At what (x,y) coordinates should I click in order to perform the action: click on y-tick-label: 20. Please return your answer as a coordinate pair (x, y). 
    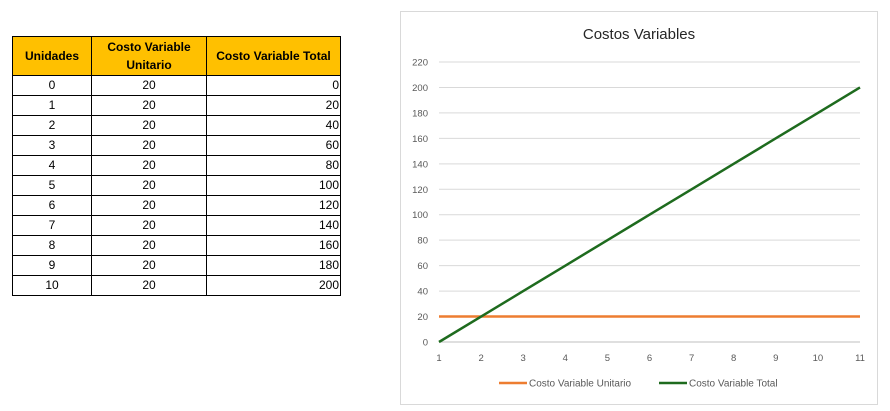
    Looking at the image, I should click on (422, 317).